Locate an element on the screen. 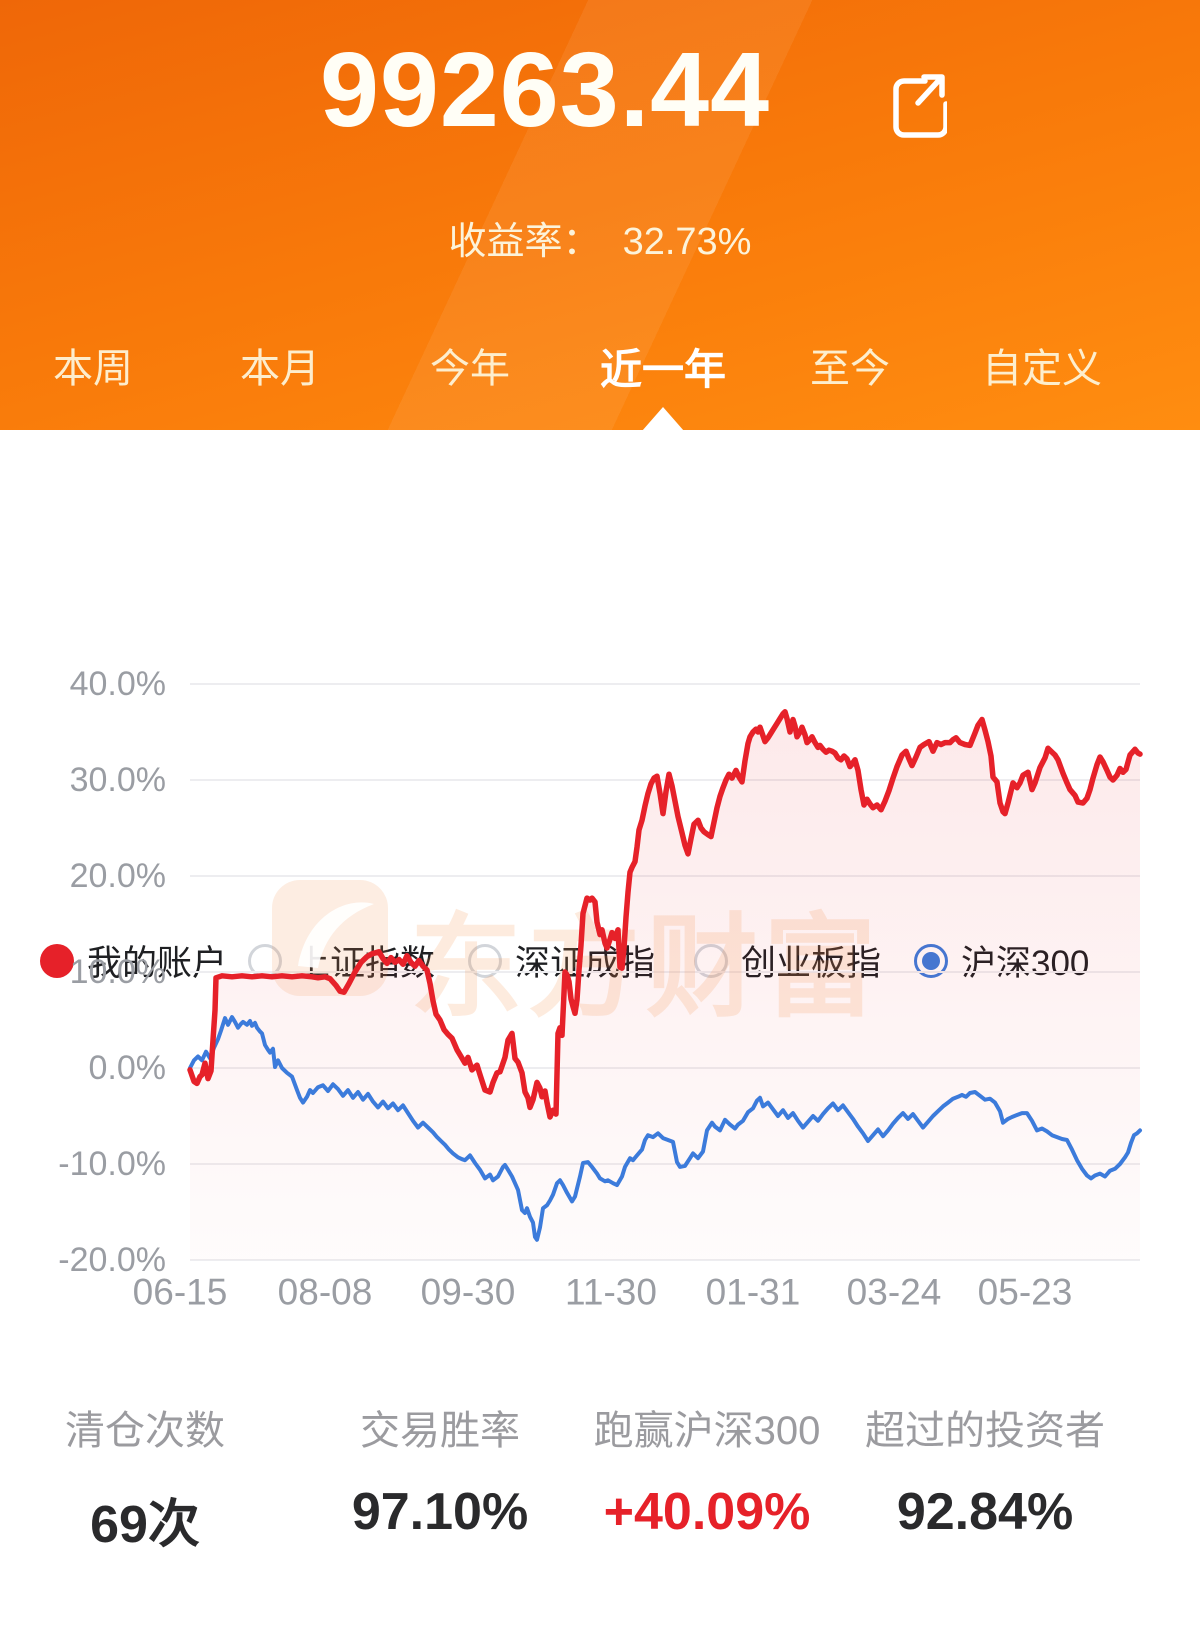 The width and height of the screenshot is (1200, 1644). total-asset-value: 99263.44 is located at coordinates (545, 90).